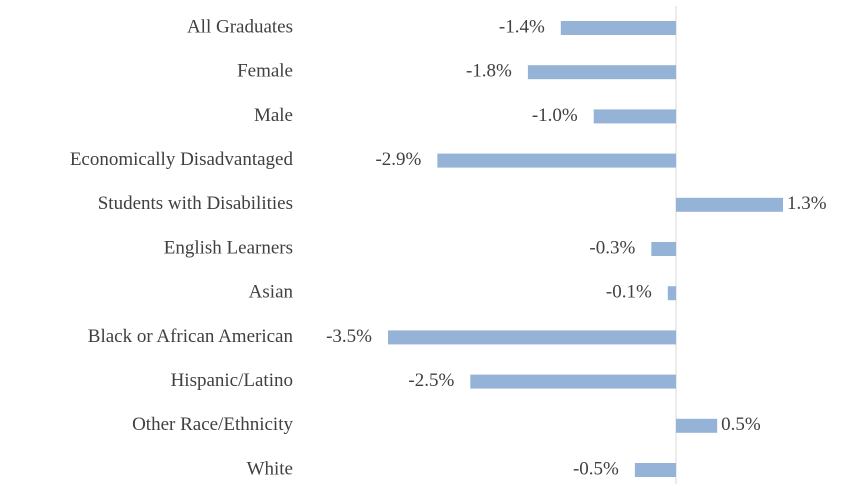 Image resolution: width=843 pixels, height=486 pixels. Describe the element at coordinates (431, 380) in the screenshot. I see `value-label: -2.5%` at that location.